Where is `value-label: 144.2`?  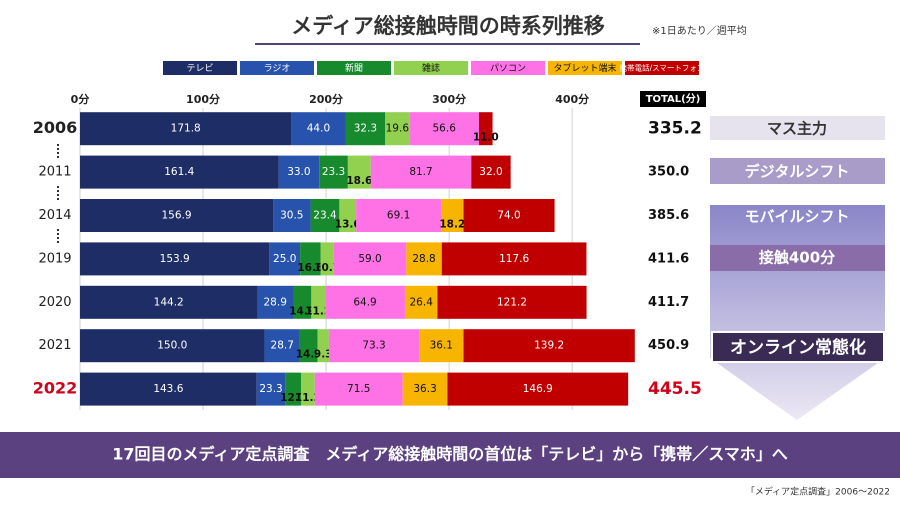
value-label: 144.2 is located at coordinates (169, 302).